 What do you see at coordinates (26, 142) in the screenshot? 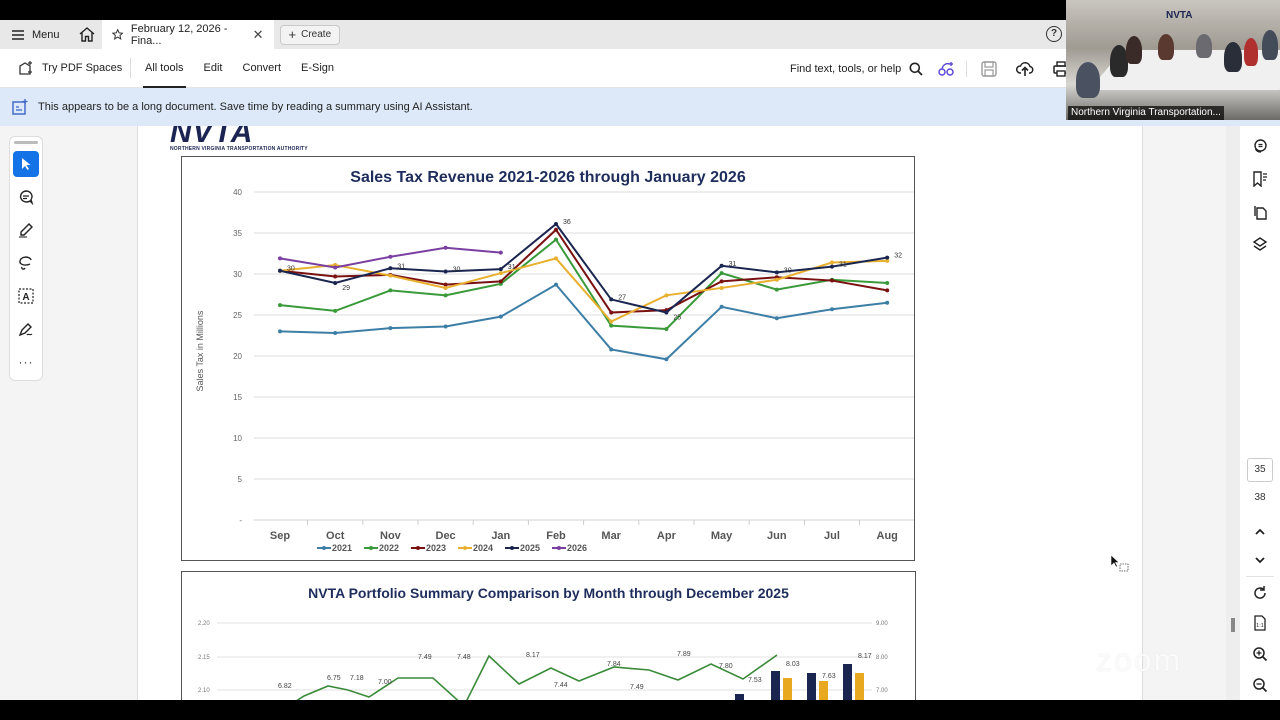
I see `drag-handle` at bounding box center [26, 142].